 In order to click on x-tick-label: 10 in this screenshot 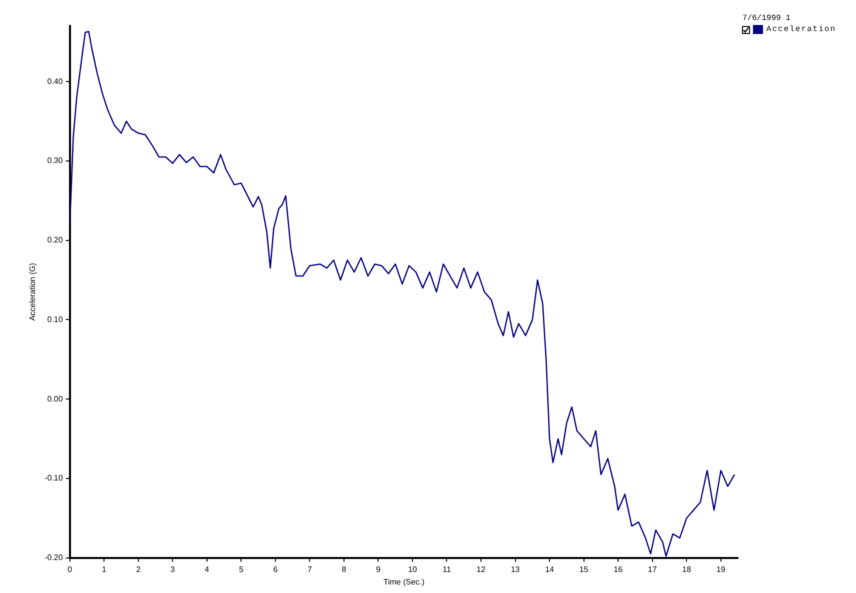, I will do `click(413, 569)`.